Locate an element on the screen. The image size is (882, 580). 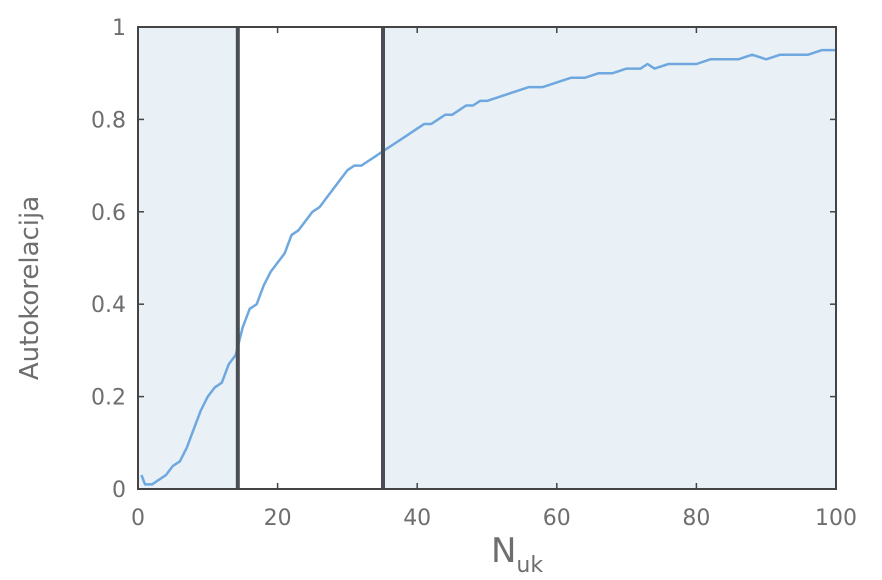
x-tick-label-2: 40 is located at coordinates (417, 518).